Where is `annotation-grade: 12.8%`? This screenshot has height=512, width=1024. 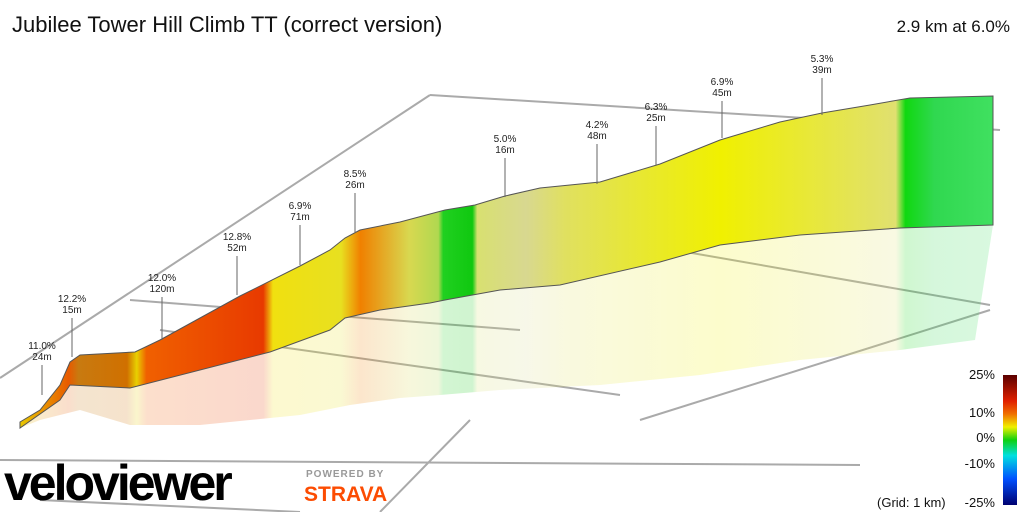
annotation-grade: 12.8% is located at coordinates (237, 237).